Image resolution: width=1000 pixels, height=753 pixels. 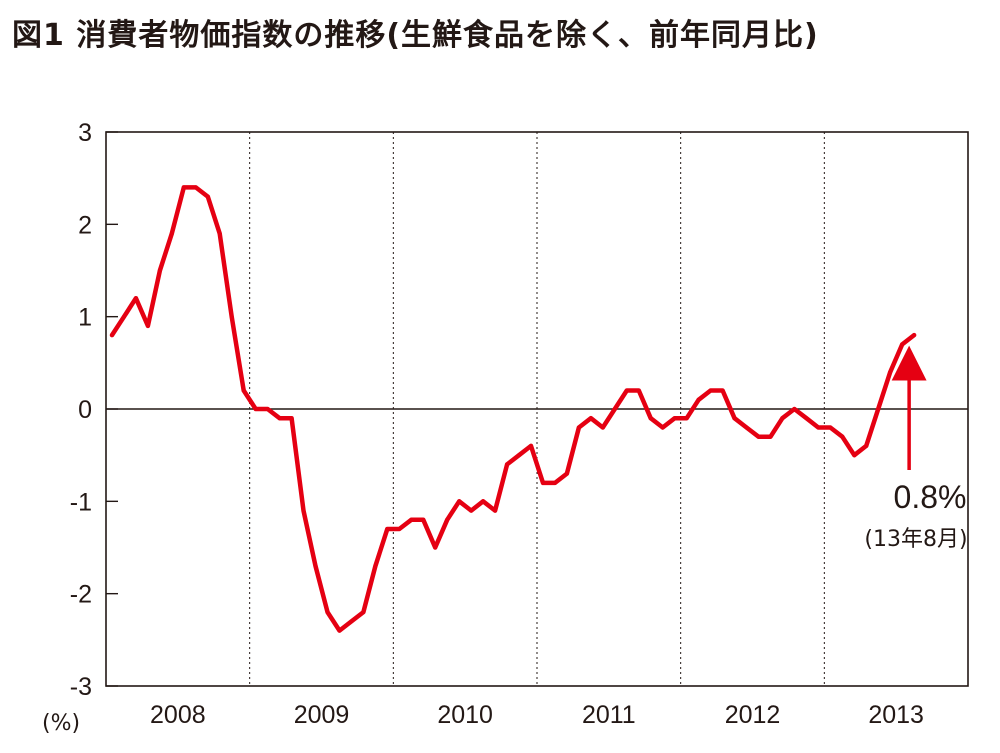 What do you see at coordinates (61, 723) in the screenshot?
I see `y-unit-label: (%)` at bounding box center [61, 723].